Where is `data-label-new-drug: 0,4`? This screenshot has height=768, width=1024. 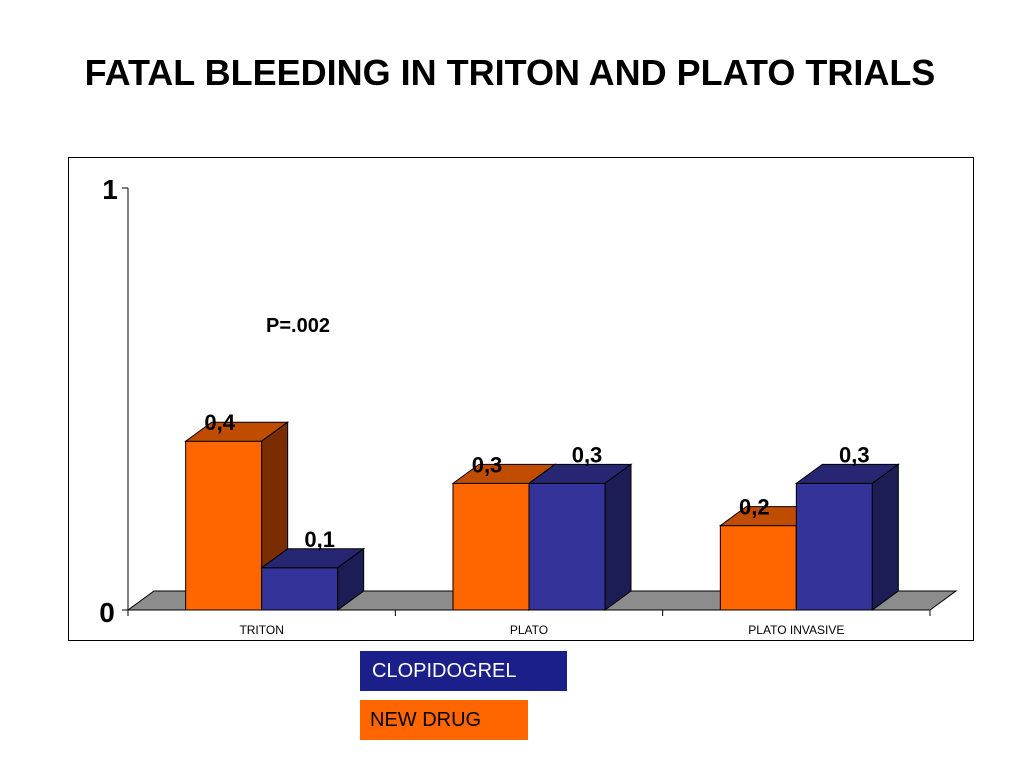
data-label-new-drug: 0,4 is located at coordinates (219, 422).